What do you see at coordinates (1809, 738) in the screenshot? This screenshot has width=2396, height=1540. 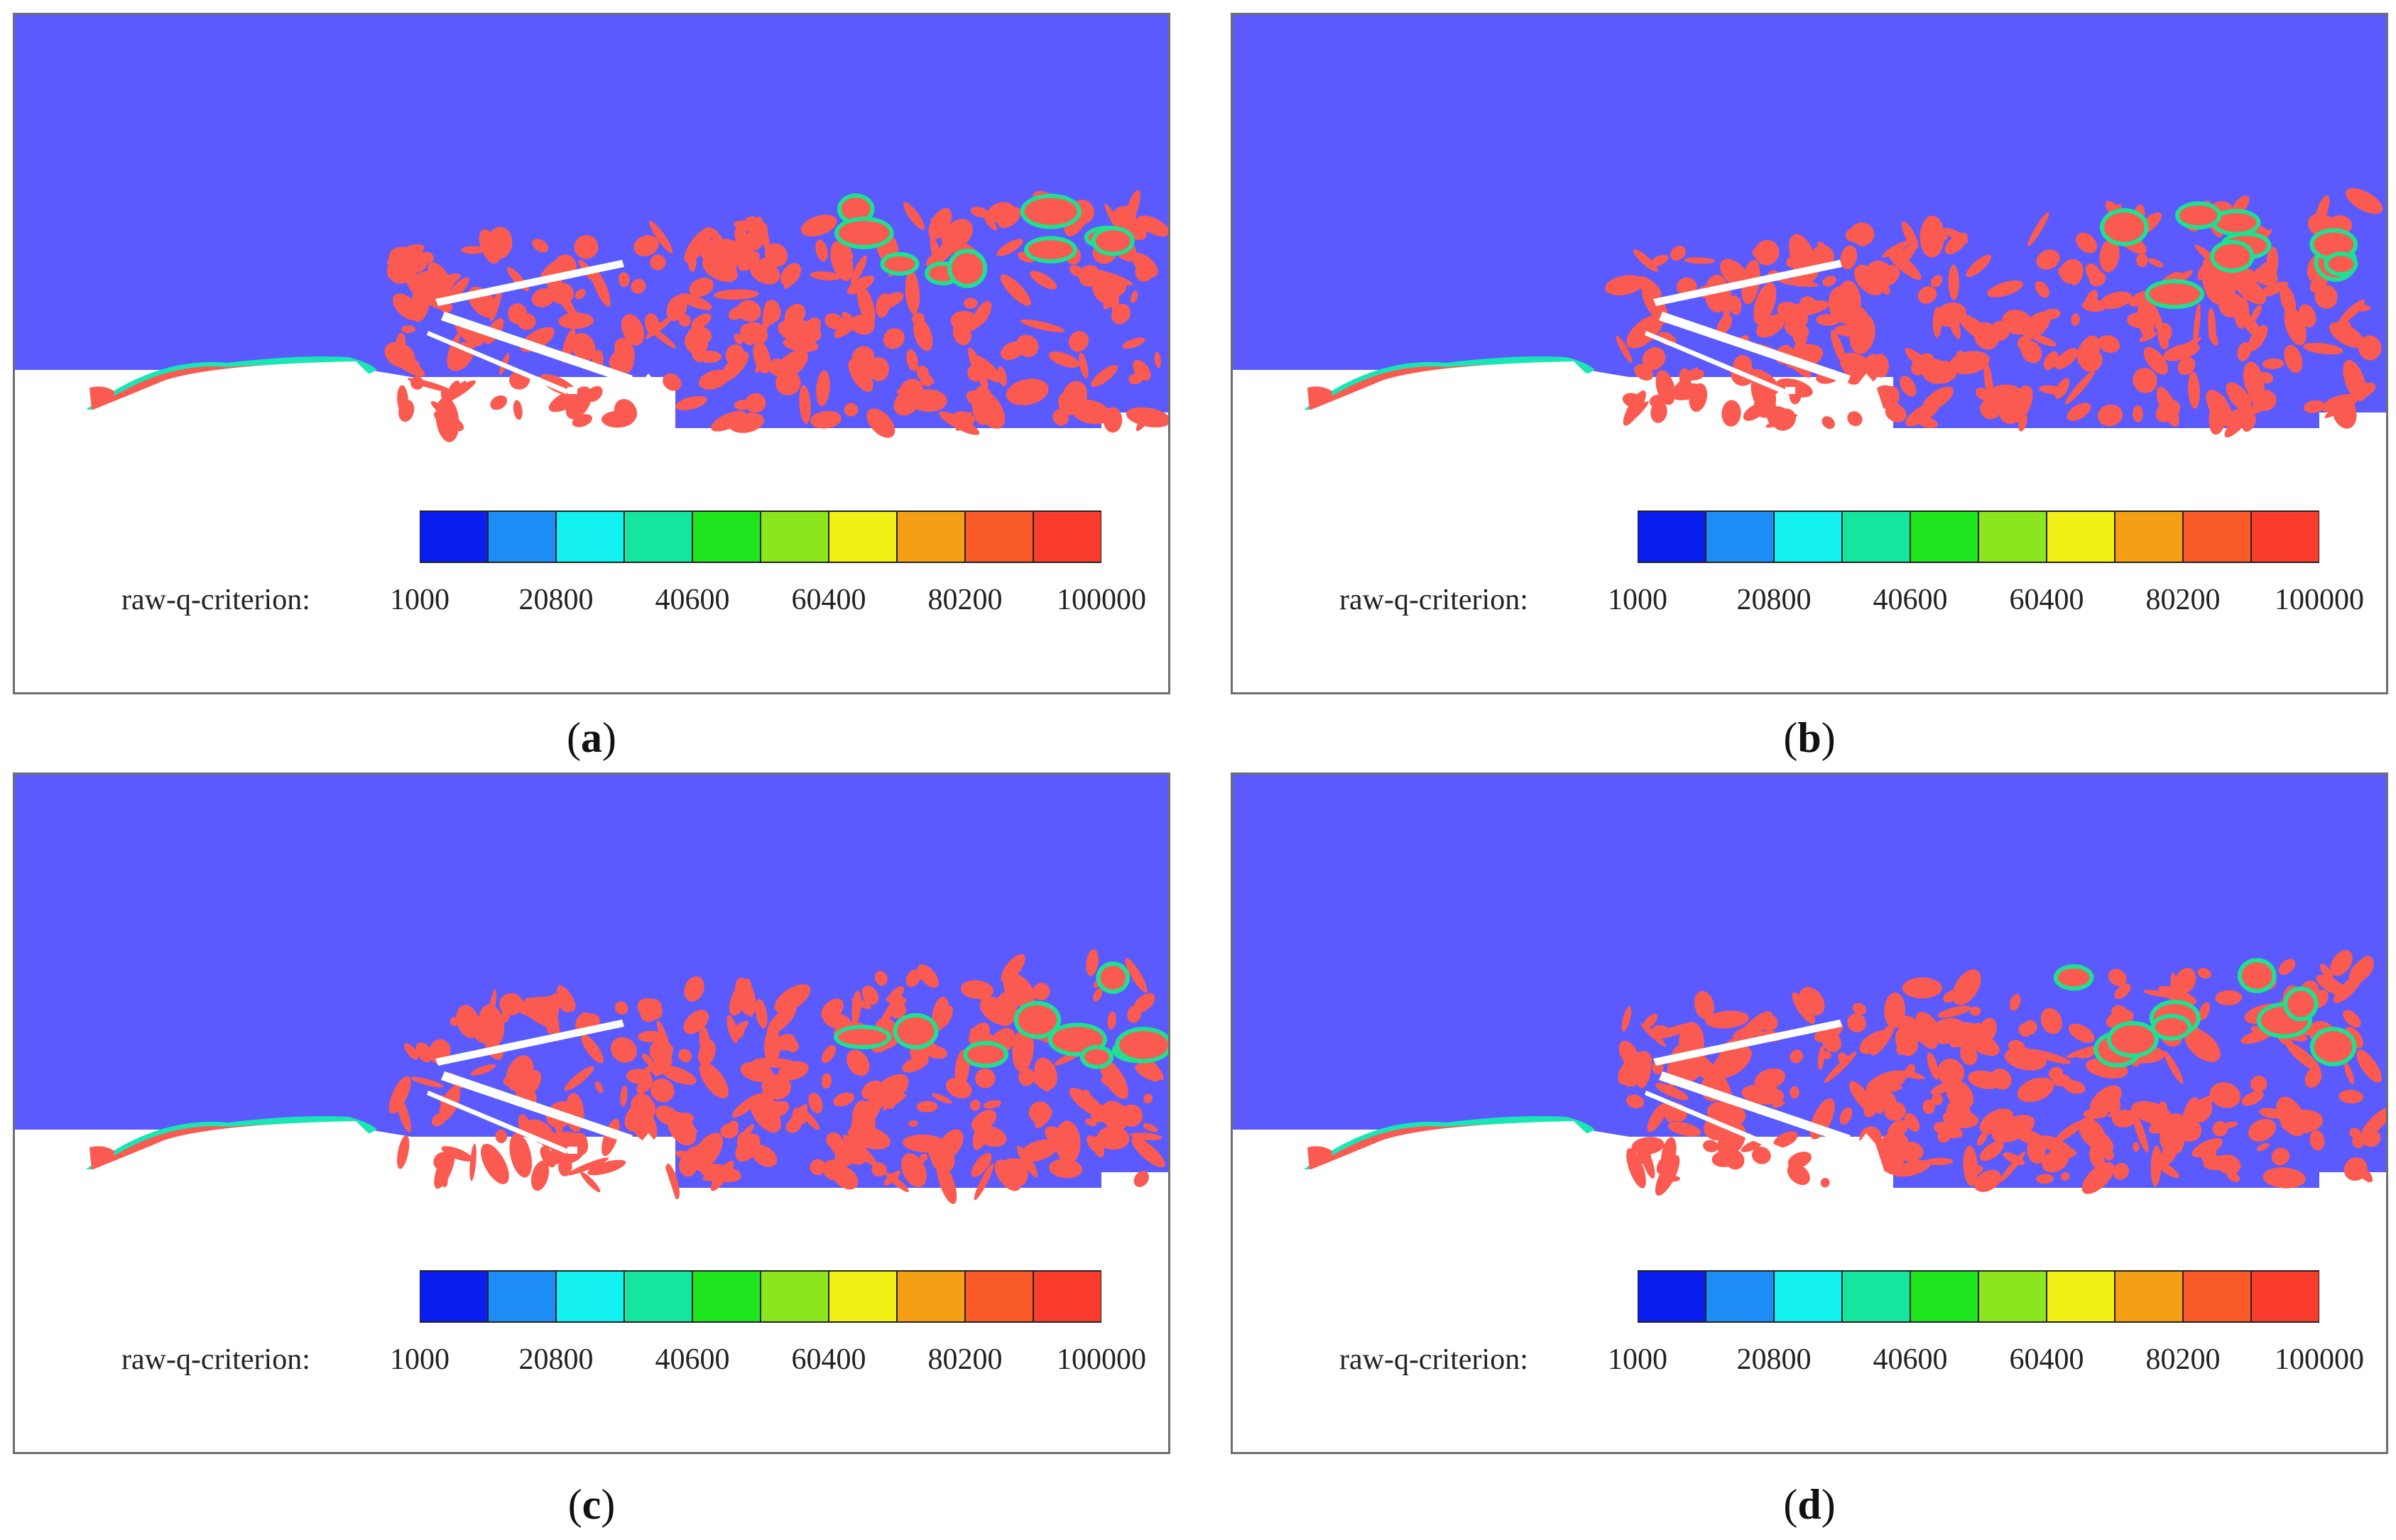 I see `panel-caption: (b)` at bounding box center [1809, 738].